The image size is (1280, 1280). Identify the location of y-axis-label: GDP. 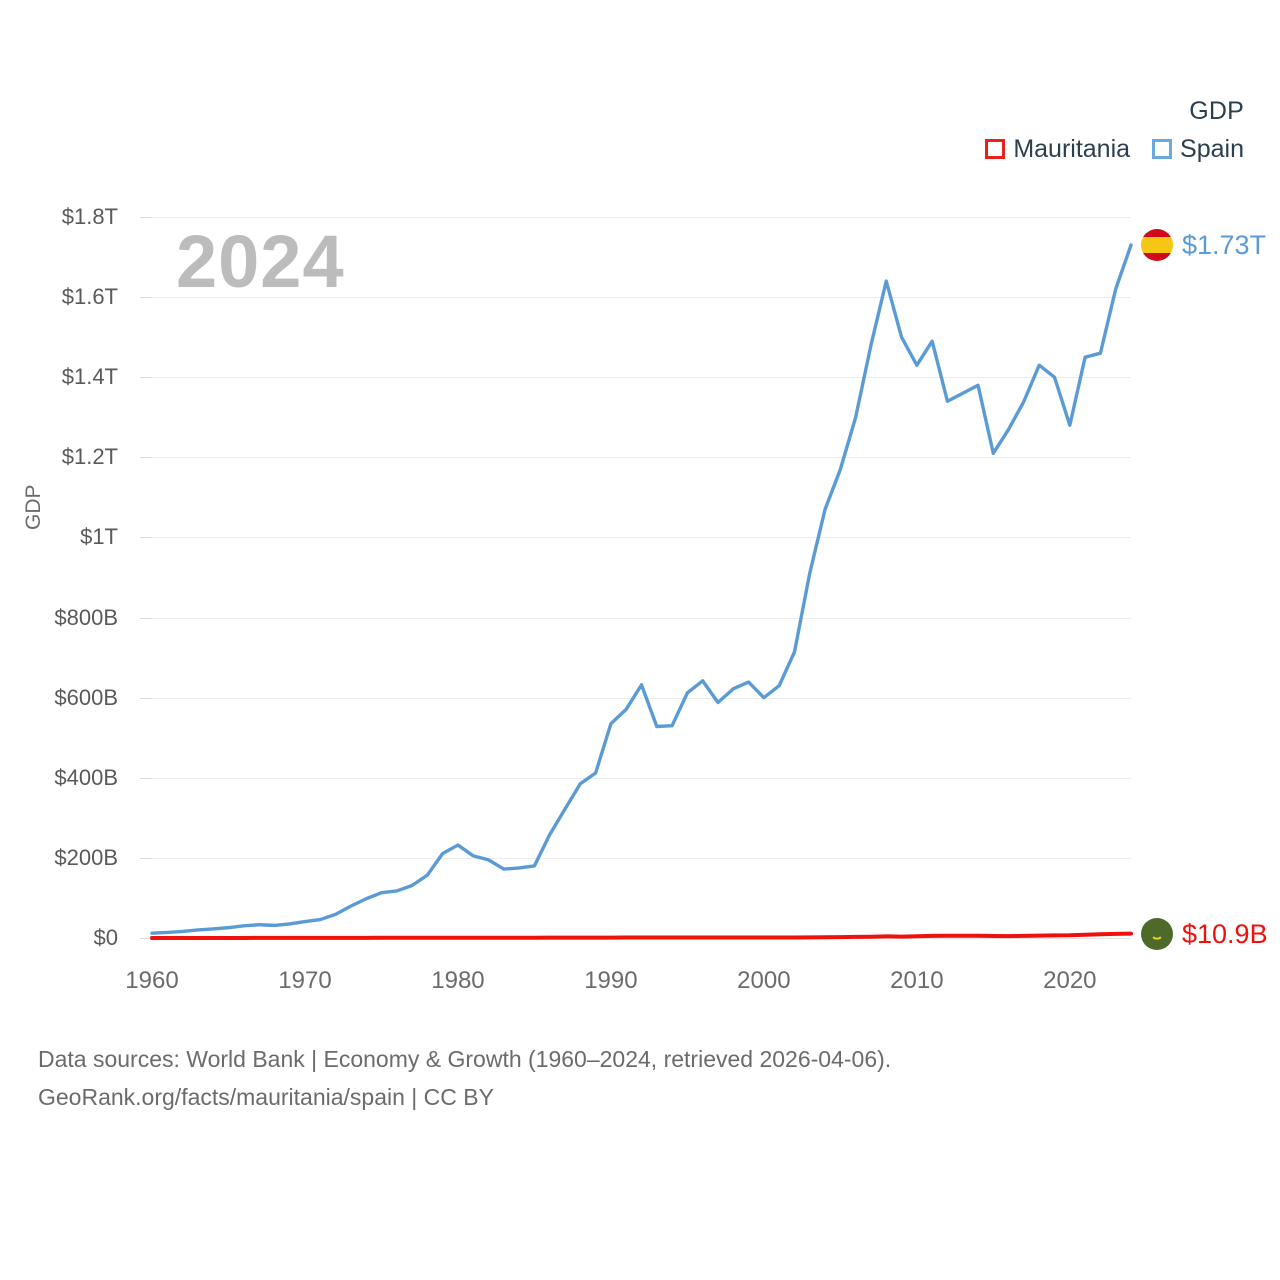
(33, 507).